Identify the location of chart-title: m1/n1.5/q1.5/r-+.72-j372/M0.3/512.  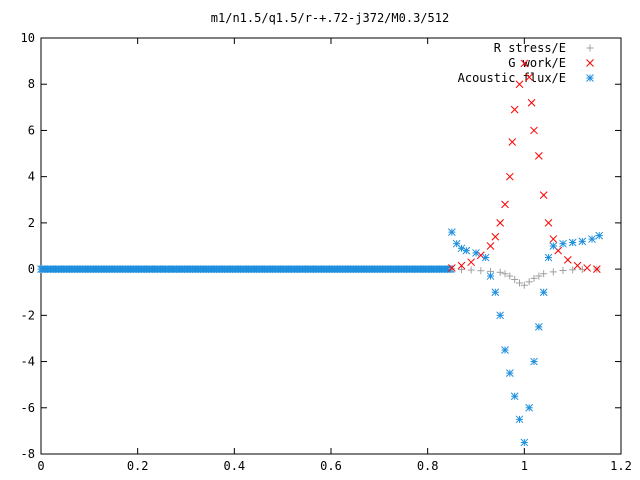
(330, 18).